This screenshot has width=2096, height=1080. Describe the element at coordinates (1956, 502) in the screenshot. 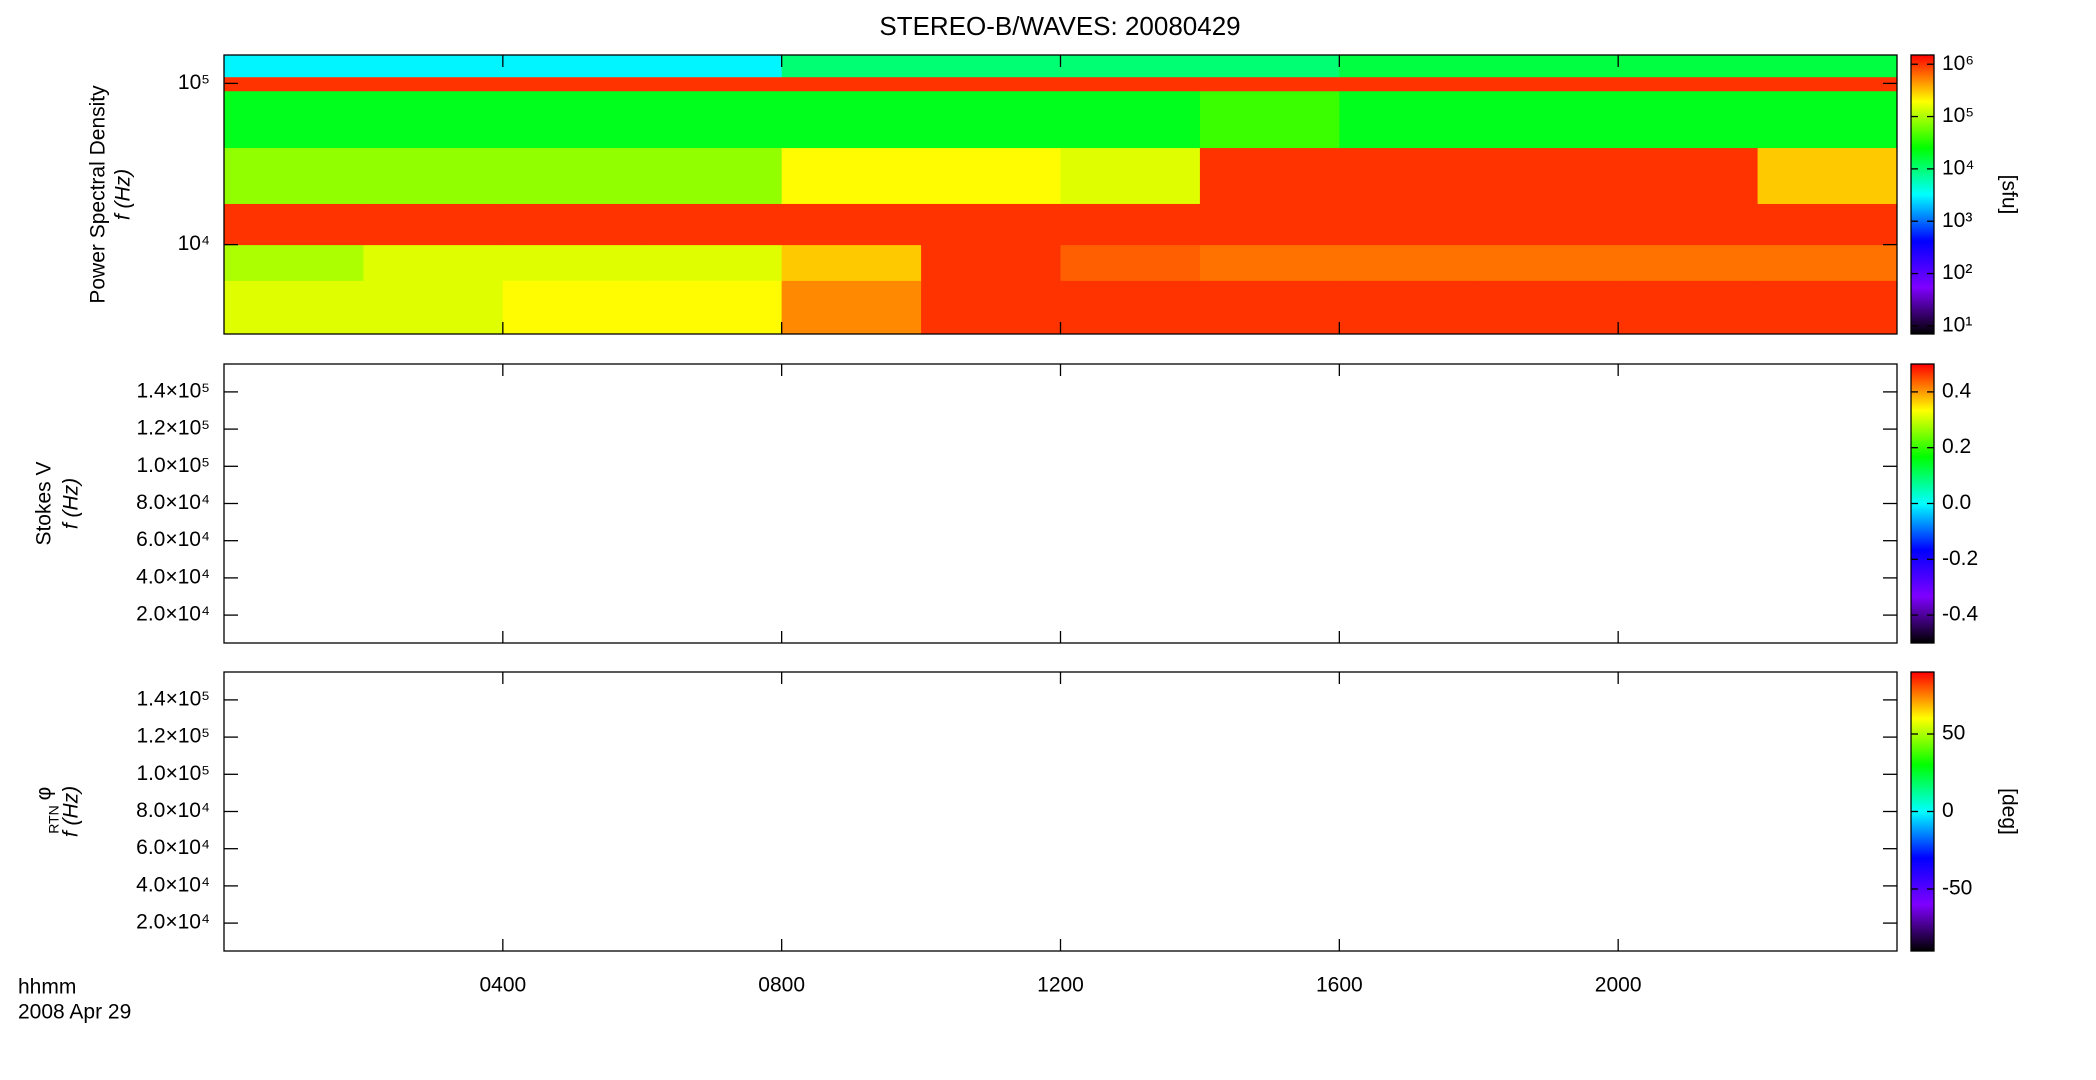

I see `colorbar-tick-label: 0.0` at that location.